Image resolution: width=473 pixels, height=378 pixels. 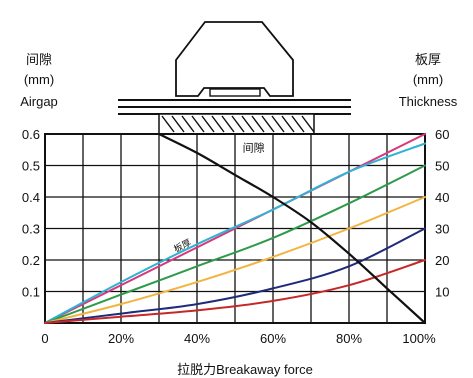 What do you see at coordinates (44, 338) in the screenshot?
I see `x-tick-label: 0` at bounding box center [44, 338].